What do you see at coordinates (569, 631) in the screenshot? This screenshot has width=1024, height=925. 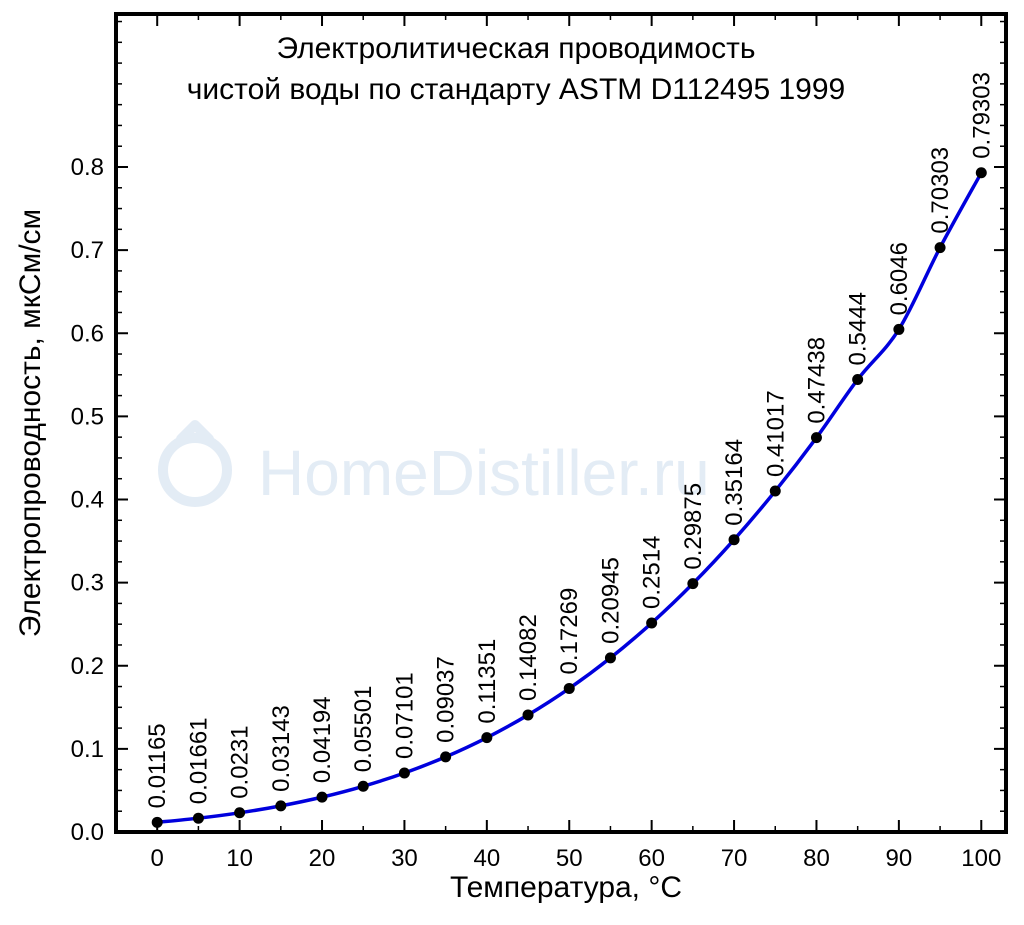 I see `data-label: 0.17269` at bounding box center [569, 631].